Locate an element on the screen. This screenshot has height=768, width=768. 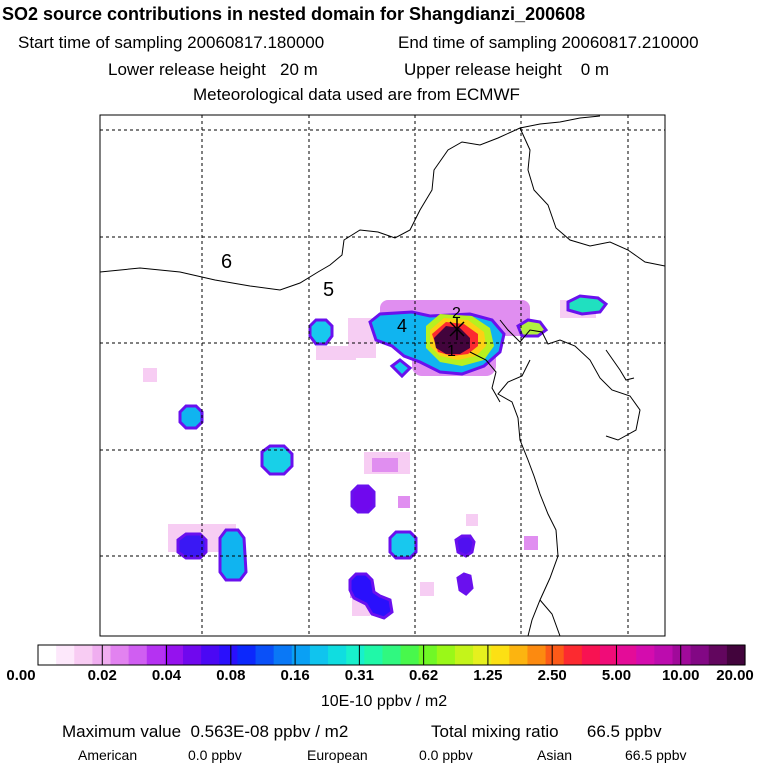
colorbar-tick-label: 0.62 is located at coordinates (424, 675).